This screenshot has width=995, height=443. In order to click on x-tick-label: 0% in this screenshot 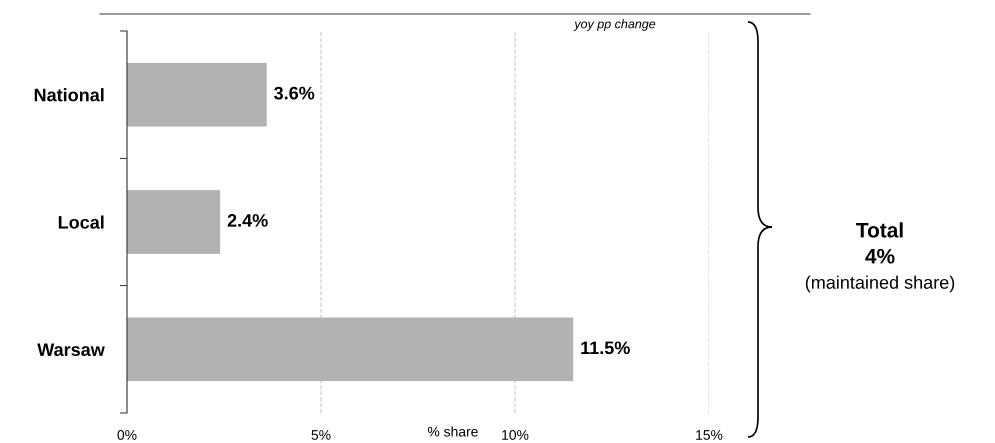, I will do `click(127, 435)`.